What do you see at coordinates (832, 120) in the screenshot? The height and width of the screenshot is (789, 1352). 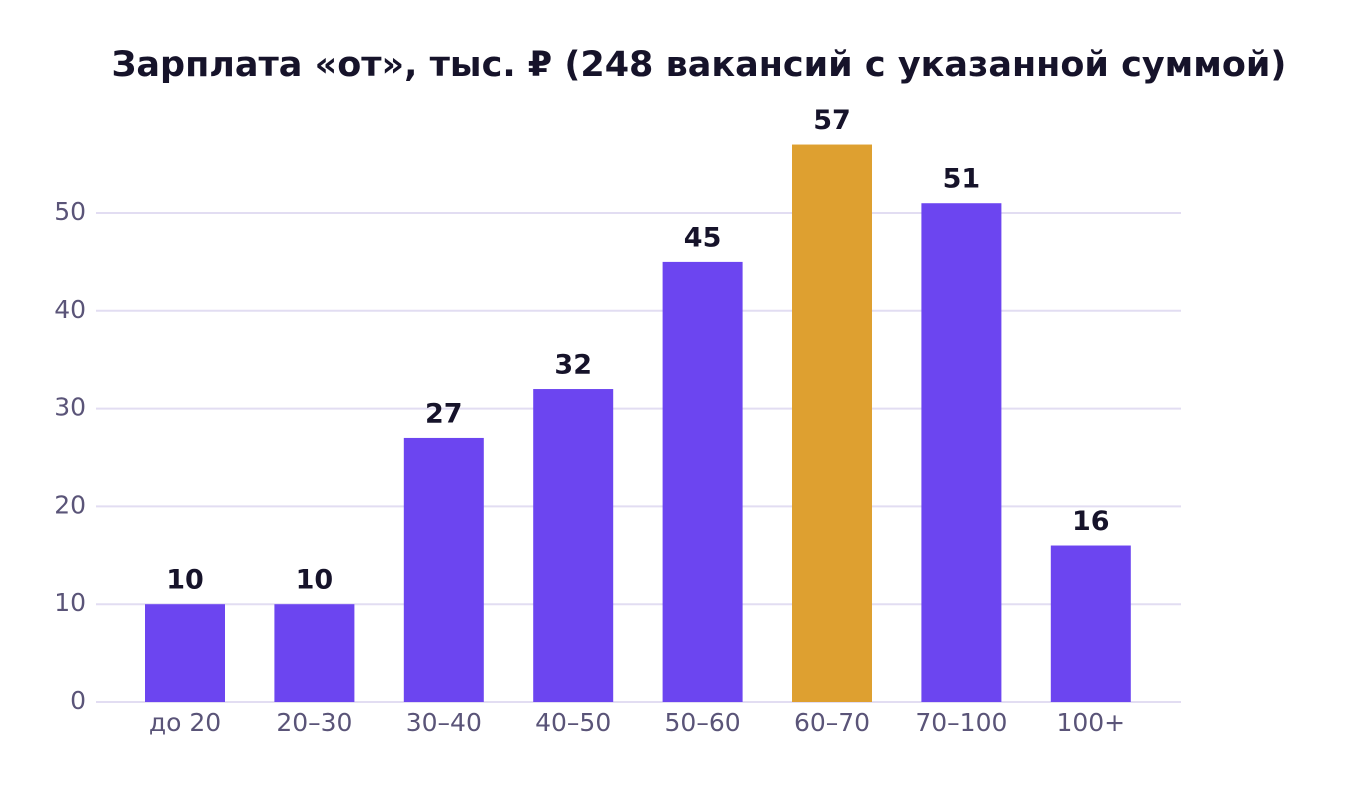 I see `value-label: 57` at bounding box center [832, 120].